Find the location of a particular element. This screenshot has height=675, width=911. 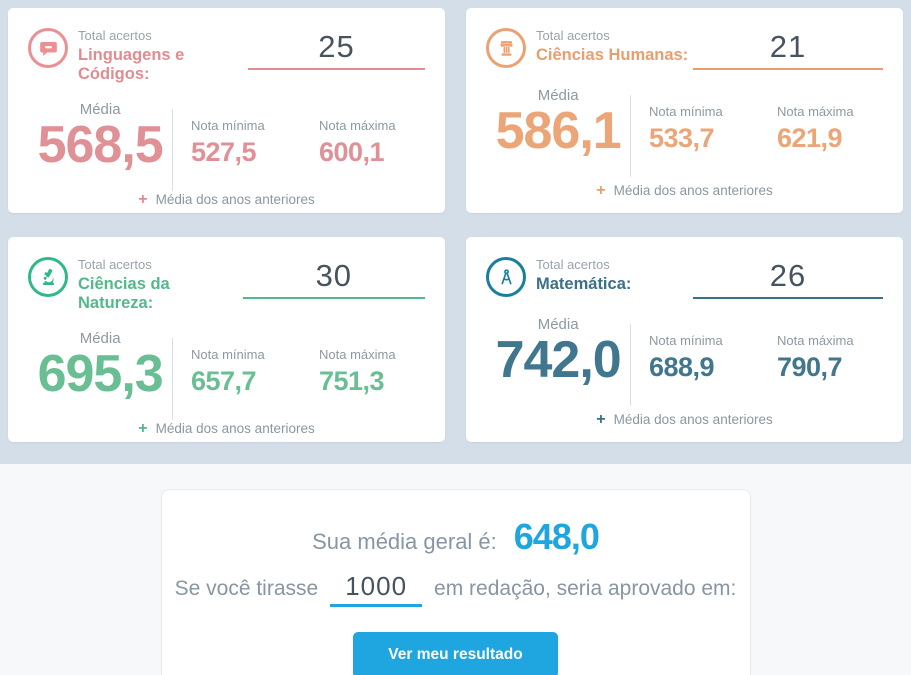

card-header: Total acertos Ciências Humanas: 21 is located at coordinates (684, 48).